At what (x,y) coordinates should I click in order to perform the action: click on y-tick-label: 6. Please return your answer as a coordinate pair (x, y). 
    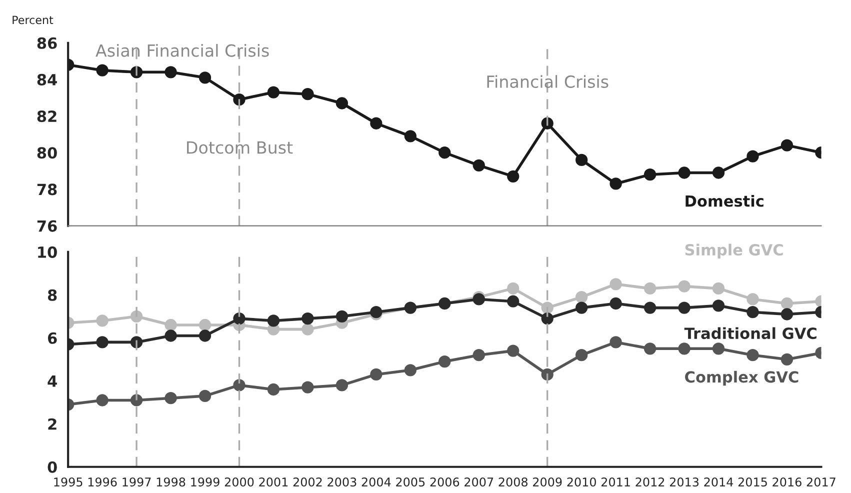
    Looking at the image, I should click on (52, 338).